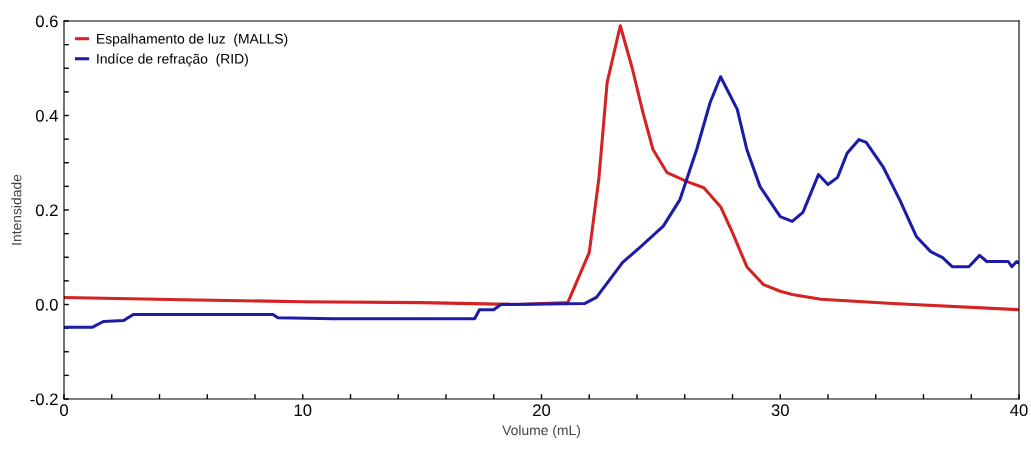 The image size is (1031, 459). What do you see at coordinates (64, 410) in the screenshot?
I see `x-tick-label: 0` at bounding box center [64, 410].